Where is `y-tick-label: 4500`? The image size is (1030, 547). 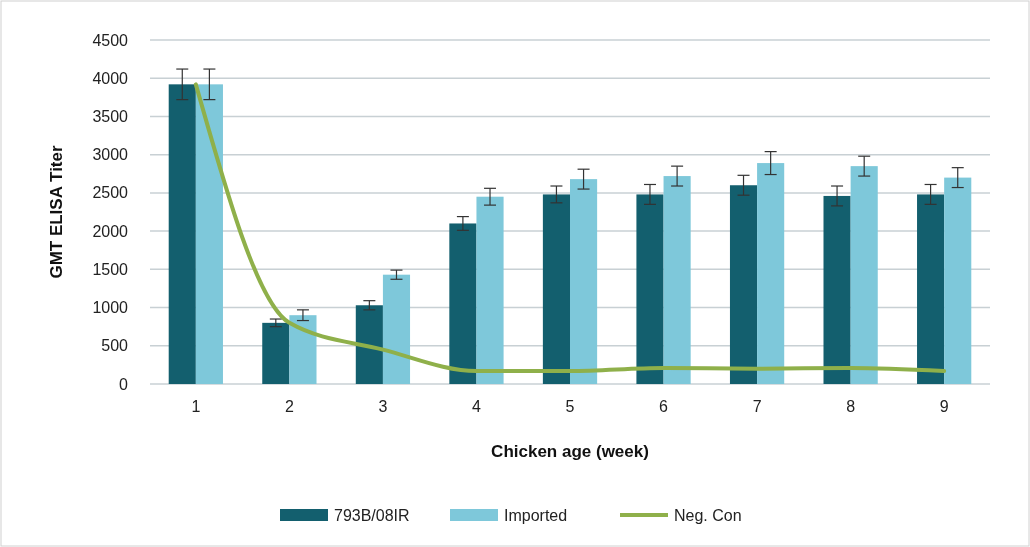 y-tick-label: 4500 is located at coordinates (110, 40).